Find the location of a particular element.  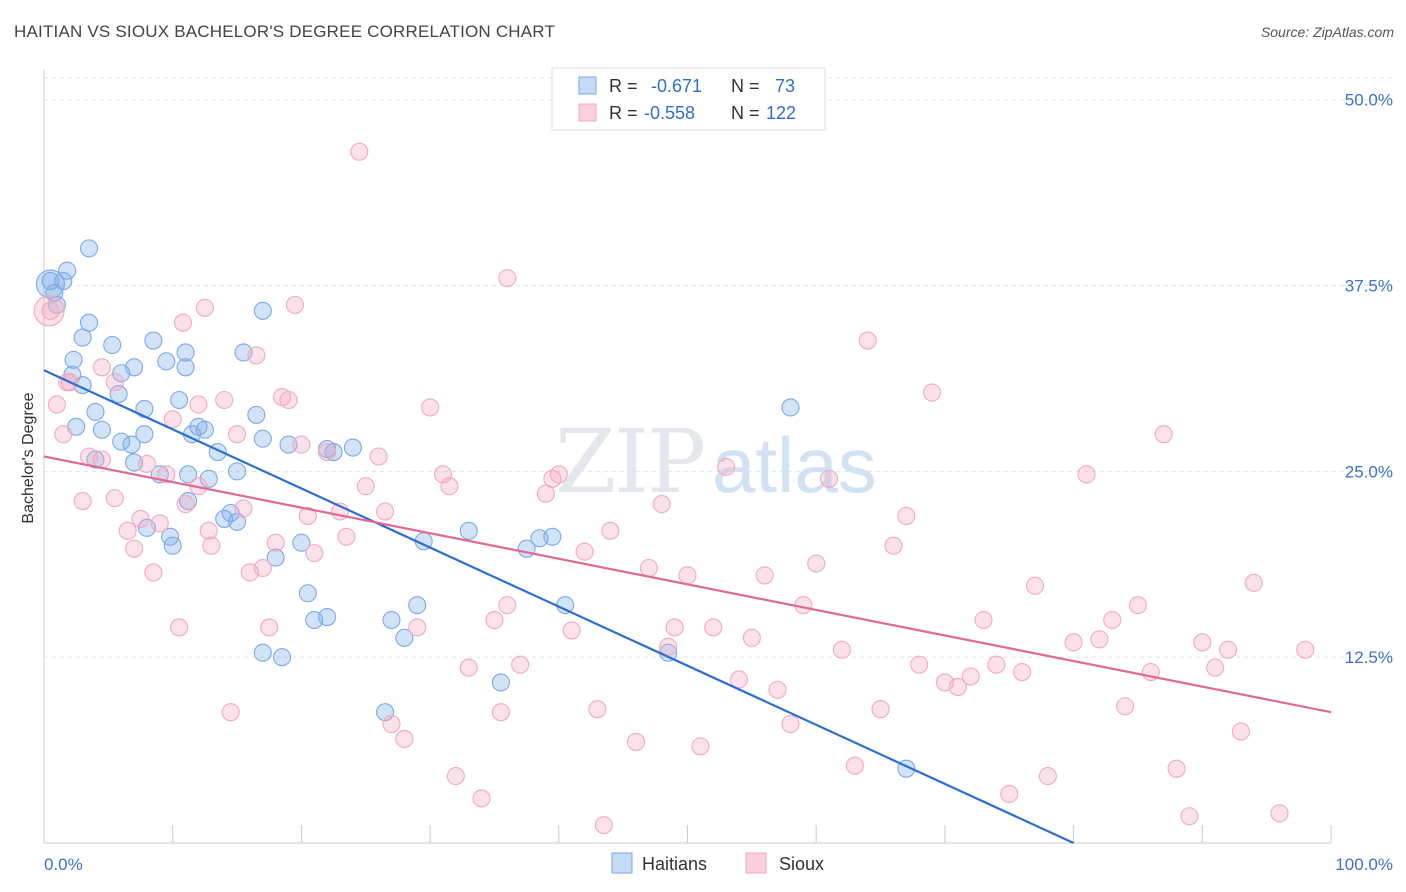

stats-swatch-sioux is located at coordinates (587, 112).